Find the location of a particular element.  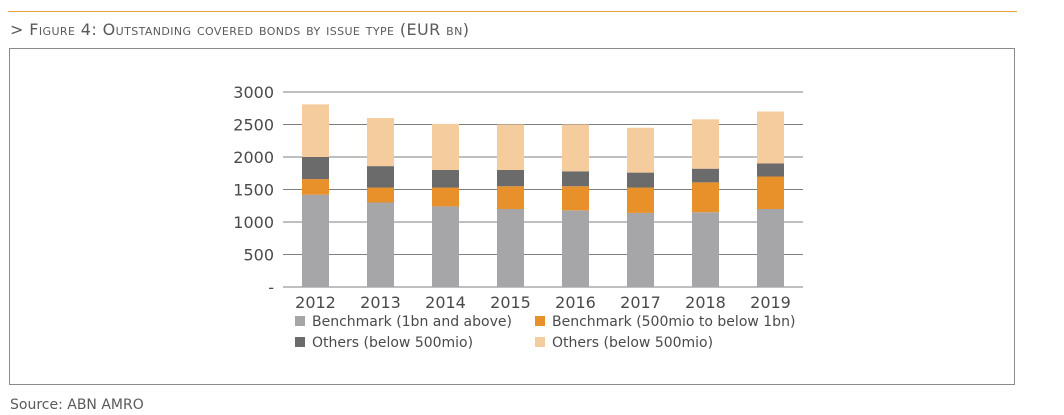

x-tick-label-2014: 2014 is located at coordinates (445, 302).